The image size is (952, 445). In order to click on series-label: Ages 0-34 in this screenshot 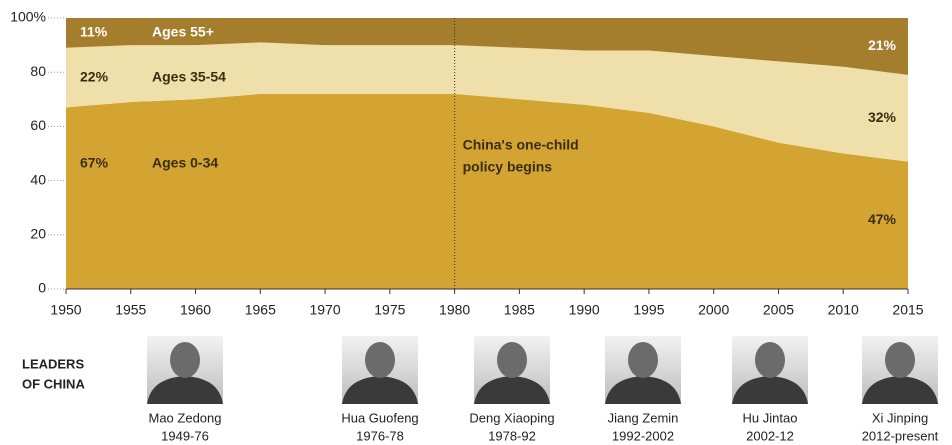, I will do `click(185, 162)`.